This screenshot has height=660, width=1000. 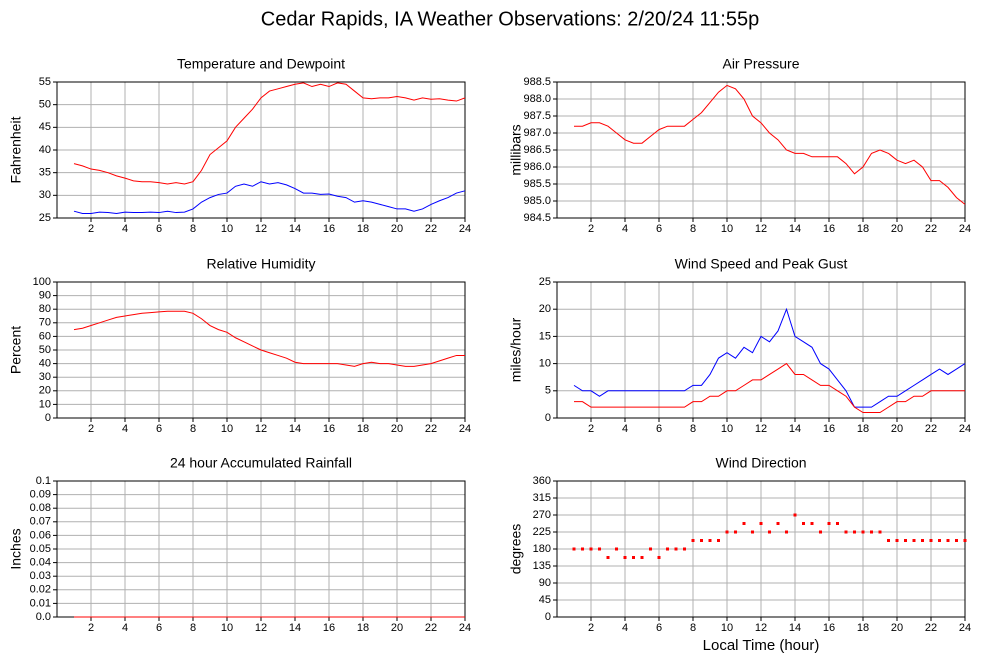 I want to click on series-line, so click(x=769, y=357).